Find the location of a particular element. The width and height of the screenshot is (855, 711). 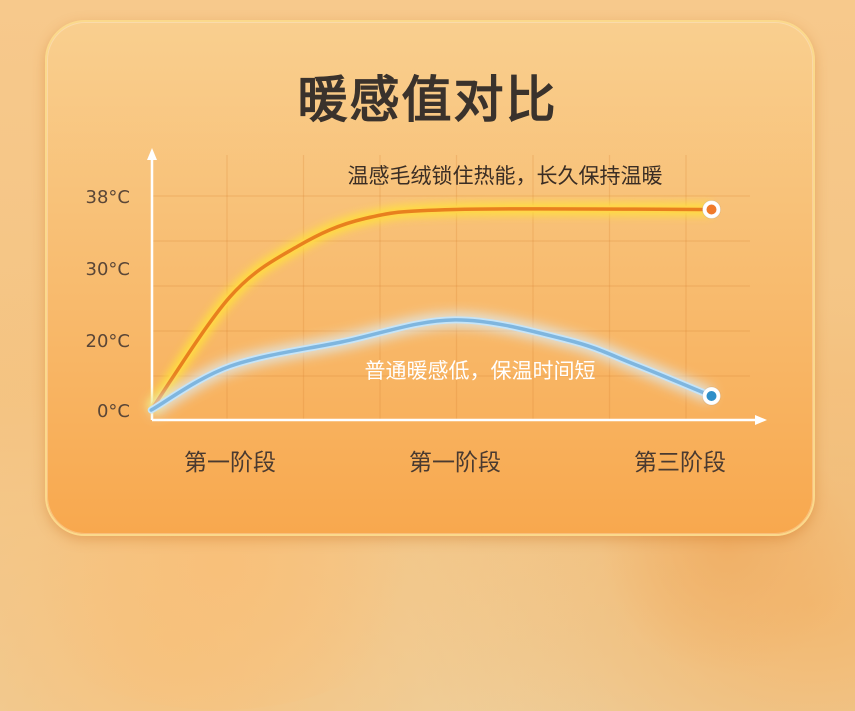

y-tick-label: 38°C is located at coordinates (108, 197).